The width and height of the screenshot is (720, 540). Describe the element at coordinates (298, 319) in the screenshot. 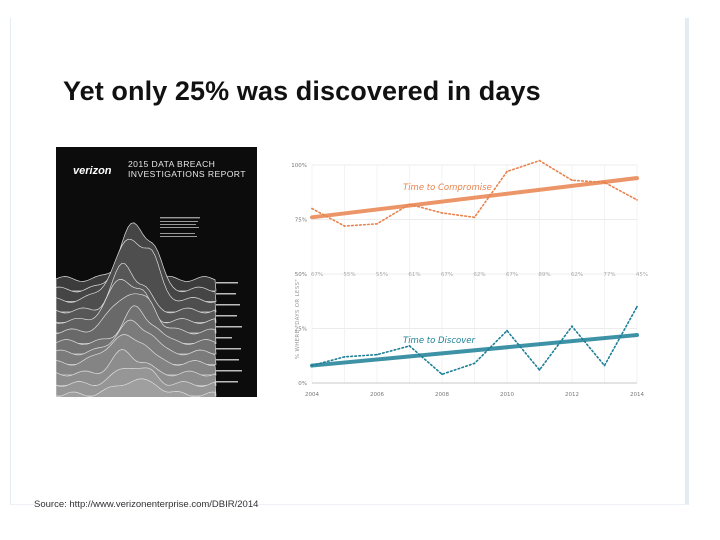

I see `y-axis-label: % WHERE "DAYS OR LESS"` at that location.